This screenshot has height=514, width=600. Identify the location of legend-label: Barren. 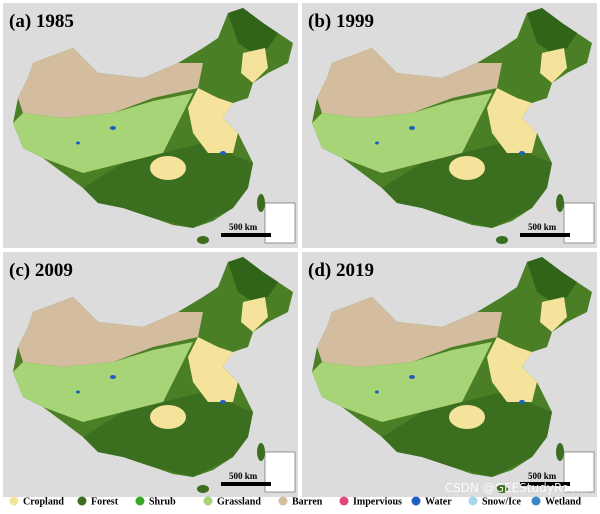
(307, 501).